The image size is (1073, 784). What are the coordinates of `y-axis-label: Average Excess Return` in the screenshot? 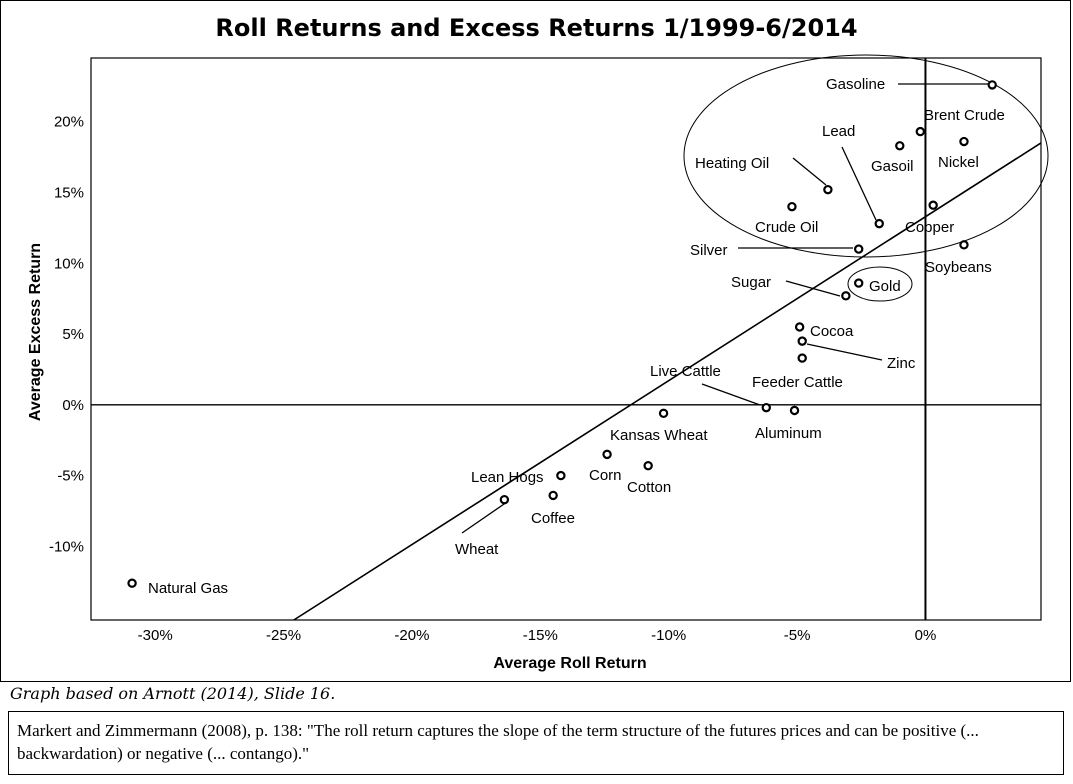 It's located at (35, 332).